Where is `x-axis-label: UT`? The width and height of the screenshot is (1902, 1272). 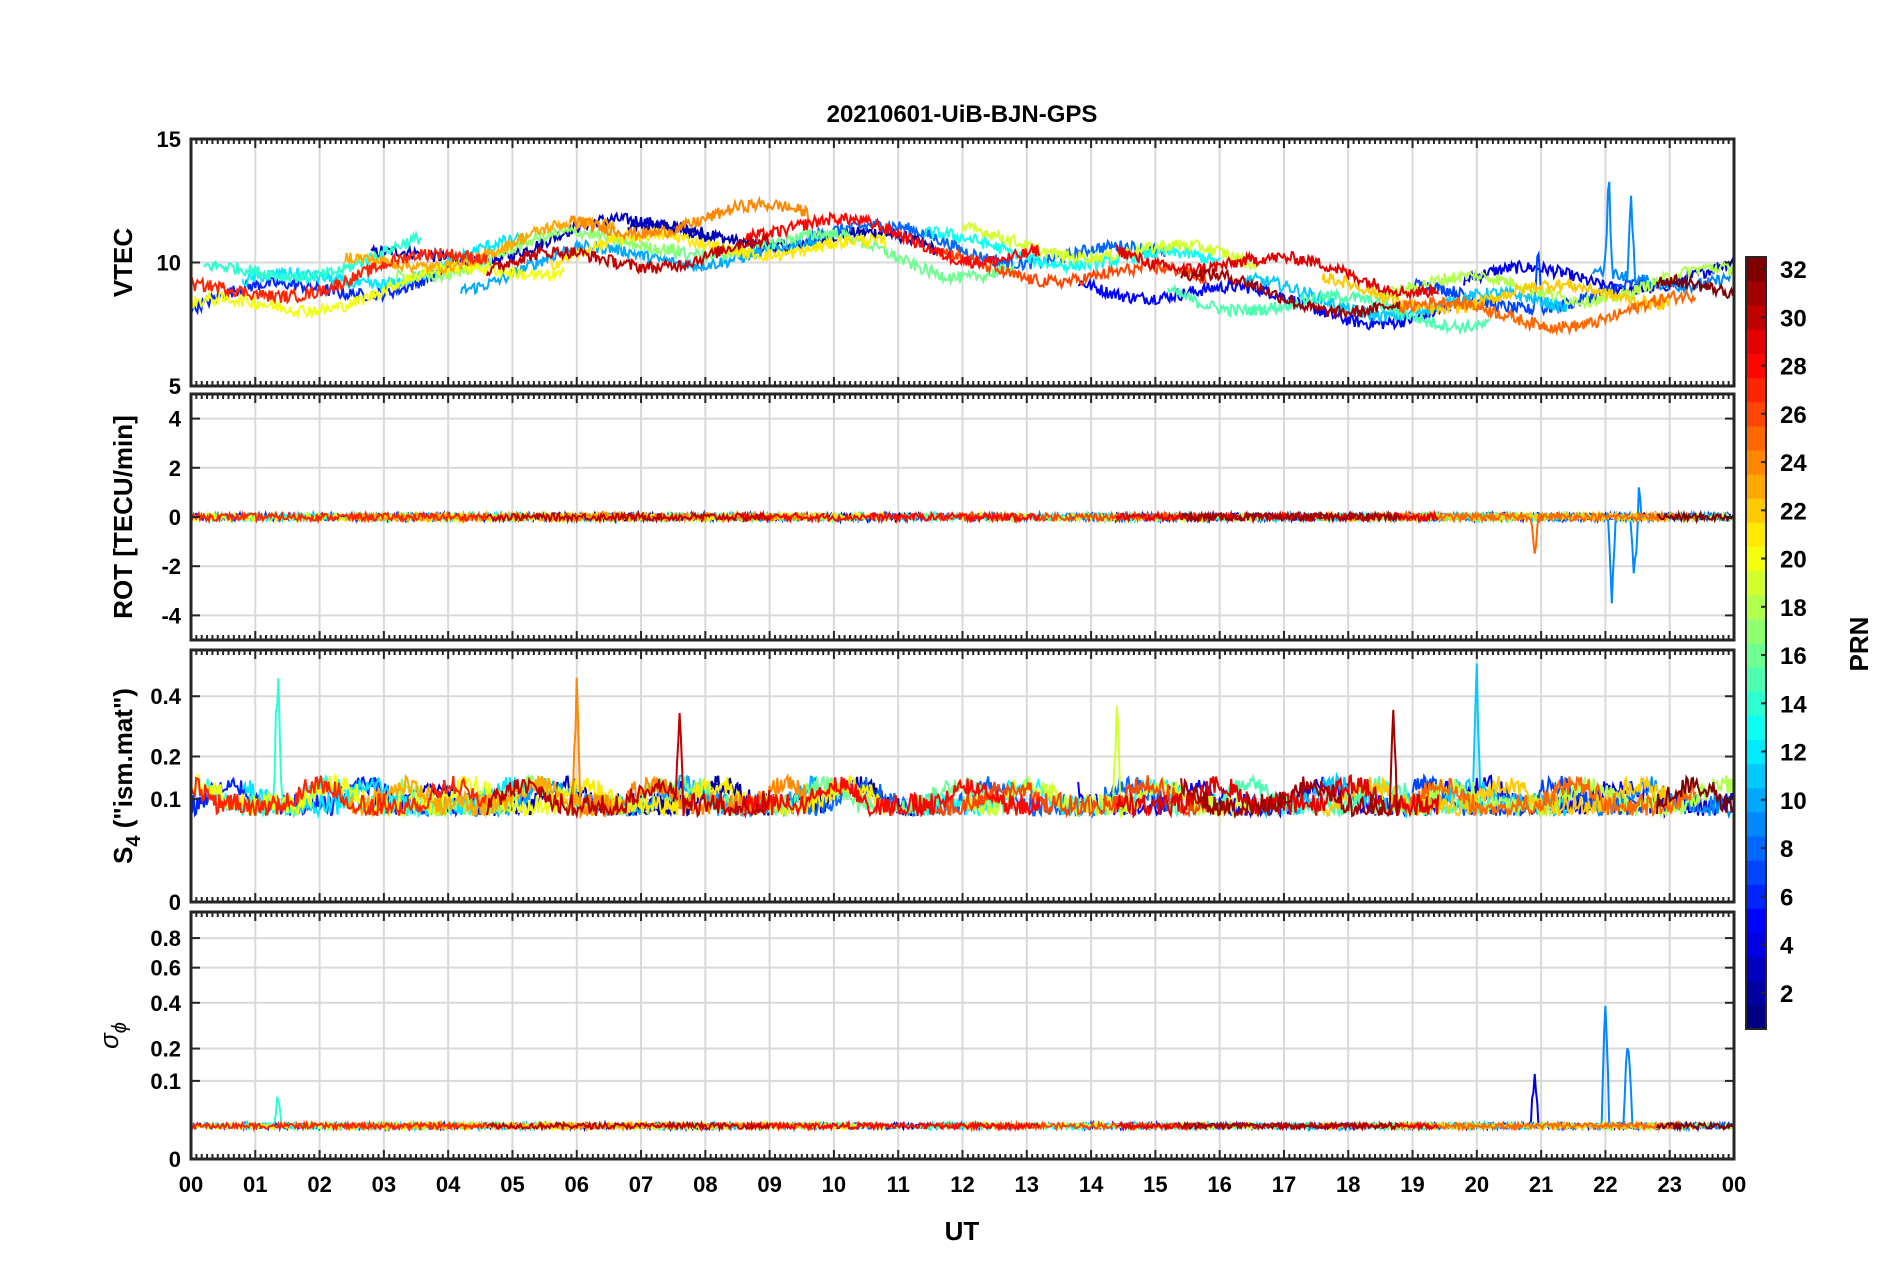
x-axis-label: UT is located at coordinates (962, 1231).